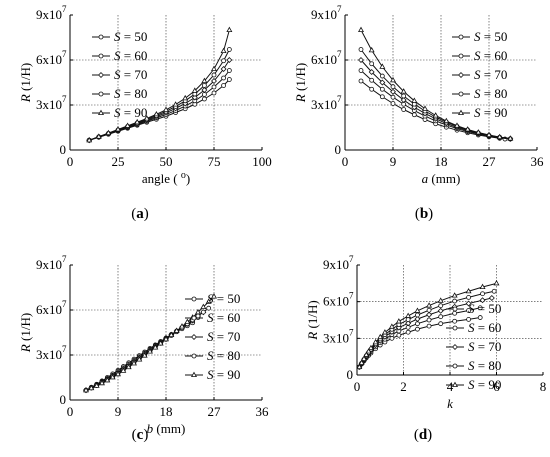  Describe the element at coordinates (403, 386) in the screenshot. I see `x-tick-label: 2` at that location.